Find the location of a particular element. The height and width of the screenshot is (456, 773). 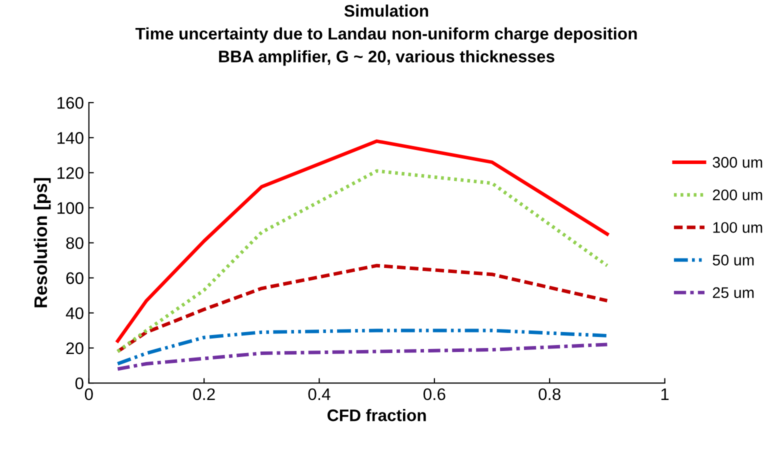

x-axis-title: CFD fraction is located at coordinates (377, 415).